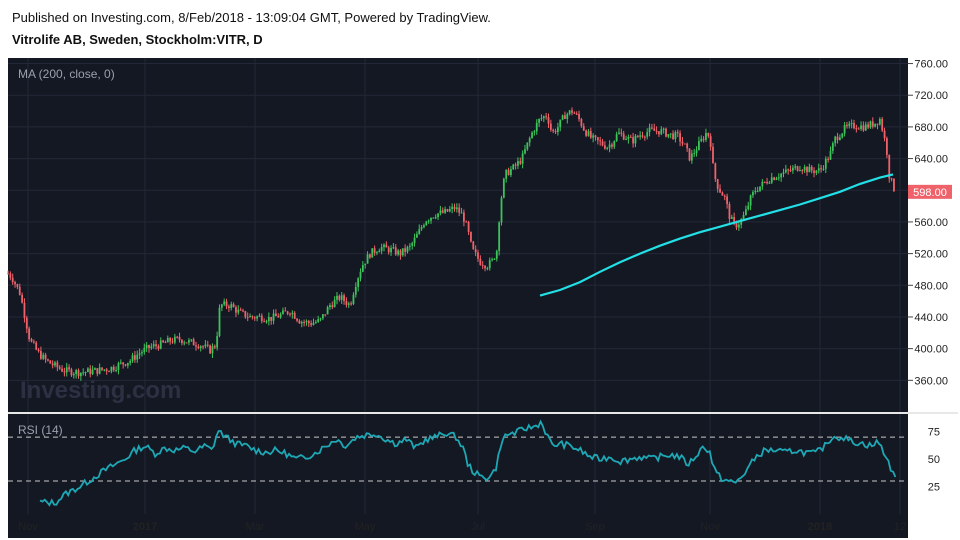 This screenshot has height=540, width=960. I want to click on time-axis-label: 2017, so click(145, 527).